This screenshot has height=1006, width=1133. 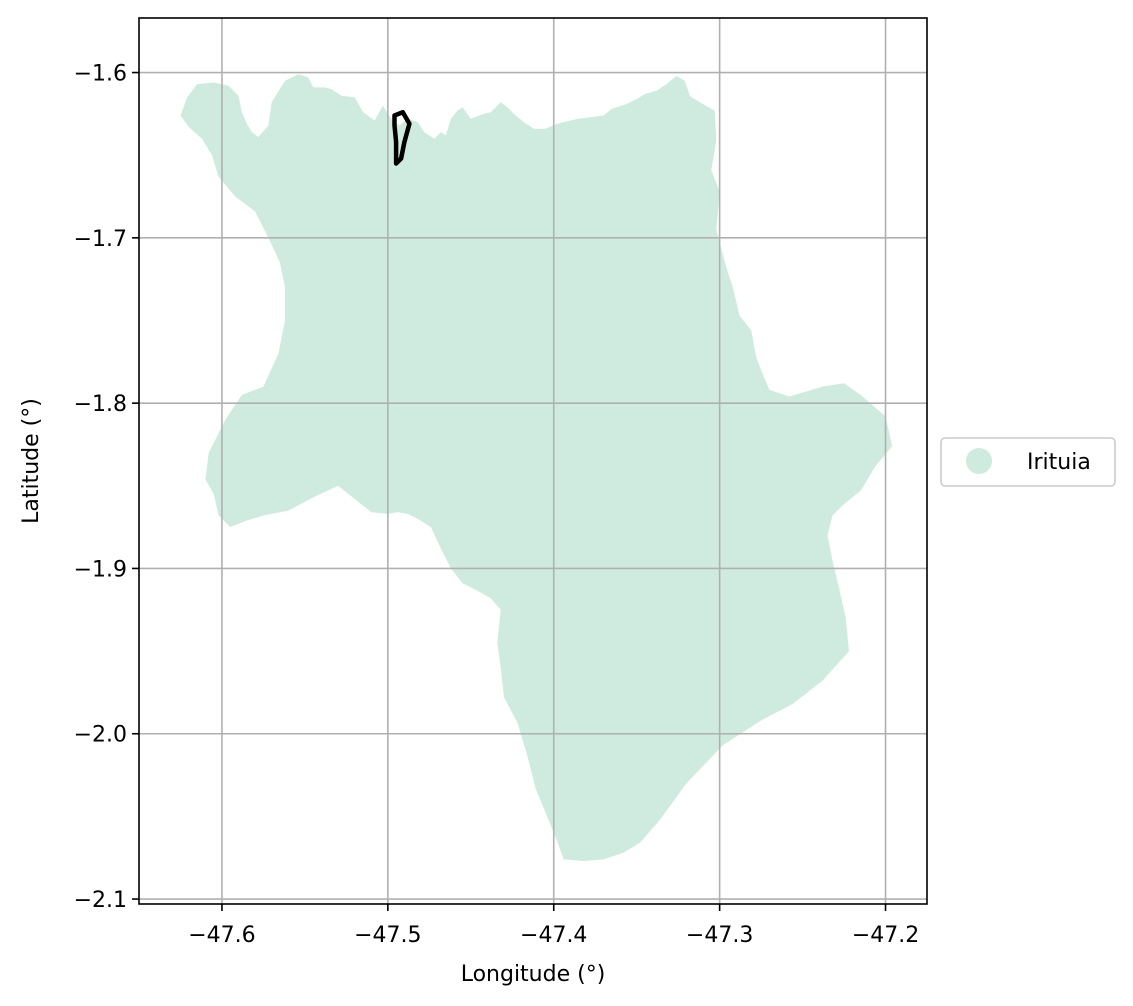 I want to click on x-tick-label: −47.3, so click(x=719, y=935).